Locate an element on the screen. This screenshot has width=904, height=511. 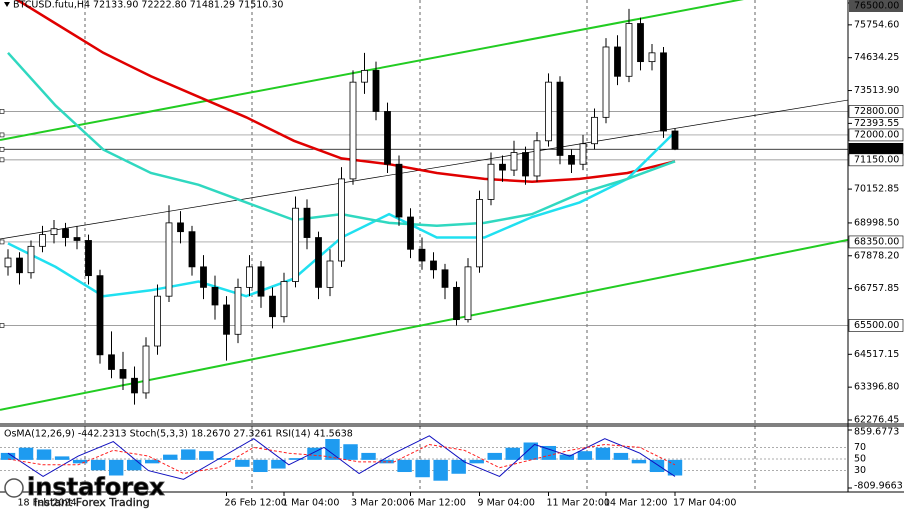
level-label: 68350.00 is located at coordinates (876, 241).